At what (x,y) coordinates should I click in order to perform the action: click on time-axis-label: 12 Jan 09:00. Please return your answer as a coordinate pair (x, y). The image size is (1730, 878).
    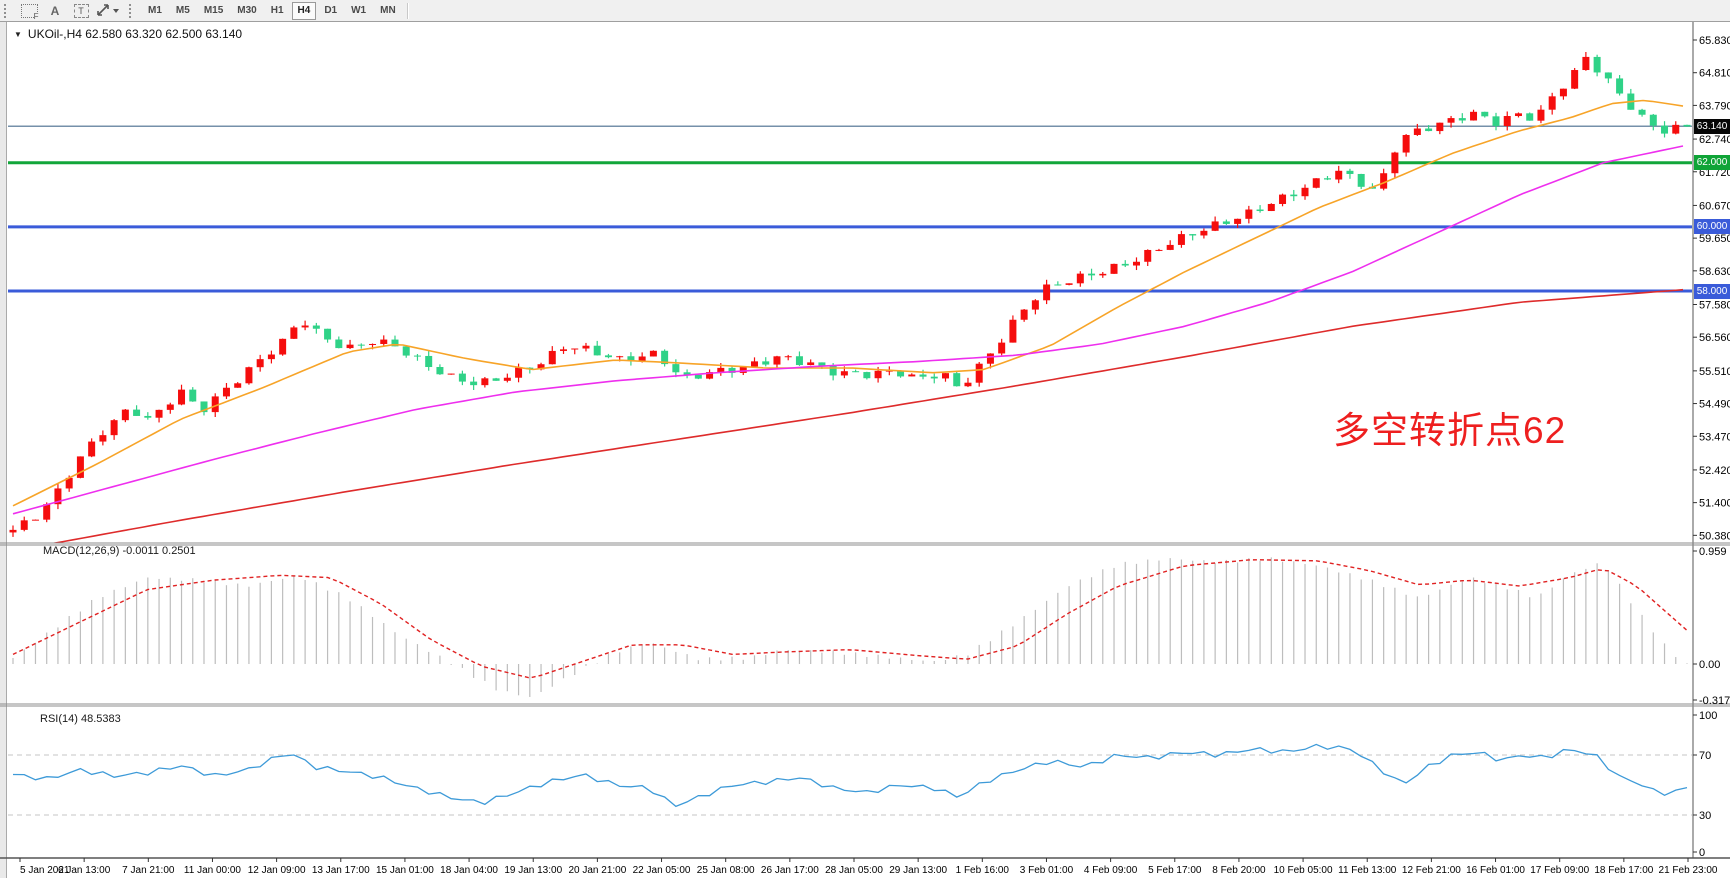
    Looking at the image, I should click on (277, 870).